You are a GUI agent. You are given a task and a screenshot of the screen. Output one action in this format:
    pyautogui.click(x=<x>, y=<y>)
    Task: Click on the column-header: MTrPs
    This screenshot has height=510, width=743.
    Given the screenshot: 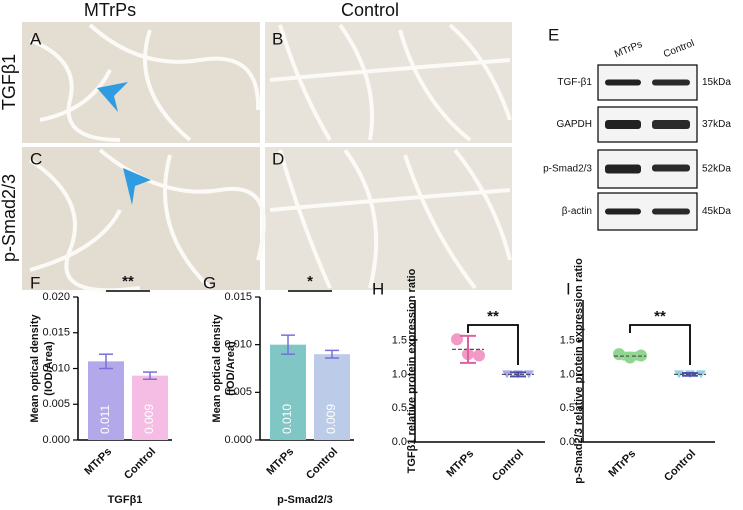 What is the action you would take?
    pyautogui.click(x=110, y=10)
    